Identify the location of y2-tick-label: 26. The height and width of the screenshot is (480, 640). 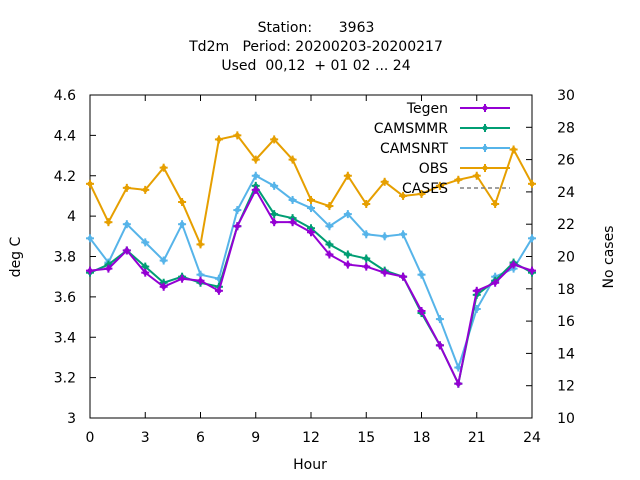
(566, 161).